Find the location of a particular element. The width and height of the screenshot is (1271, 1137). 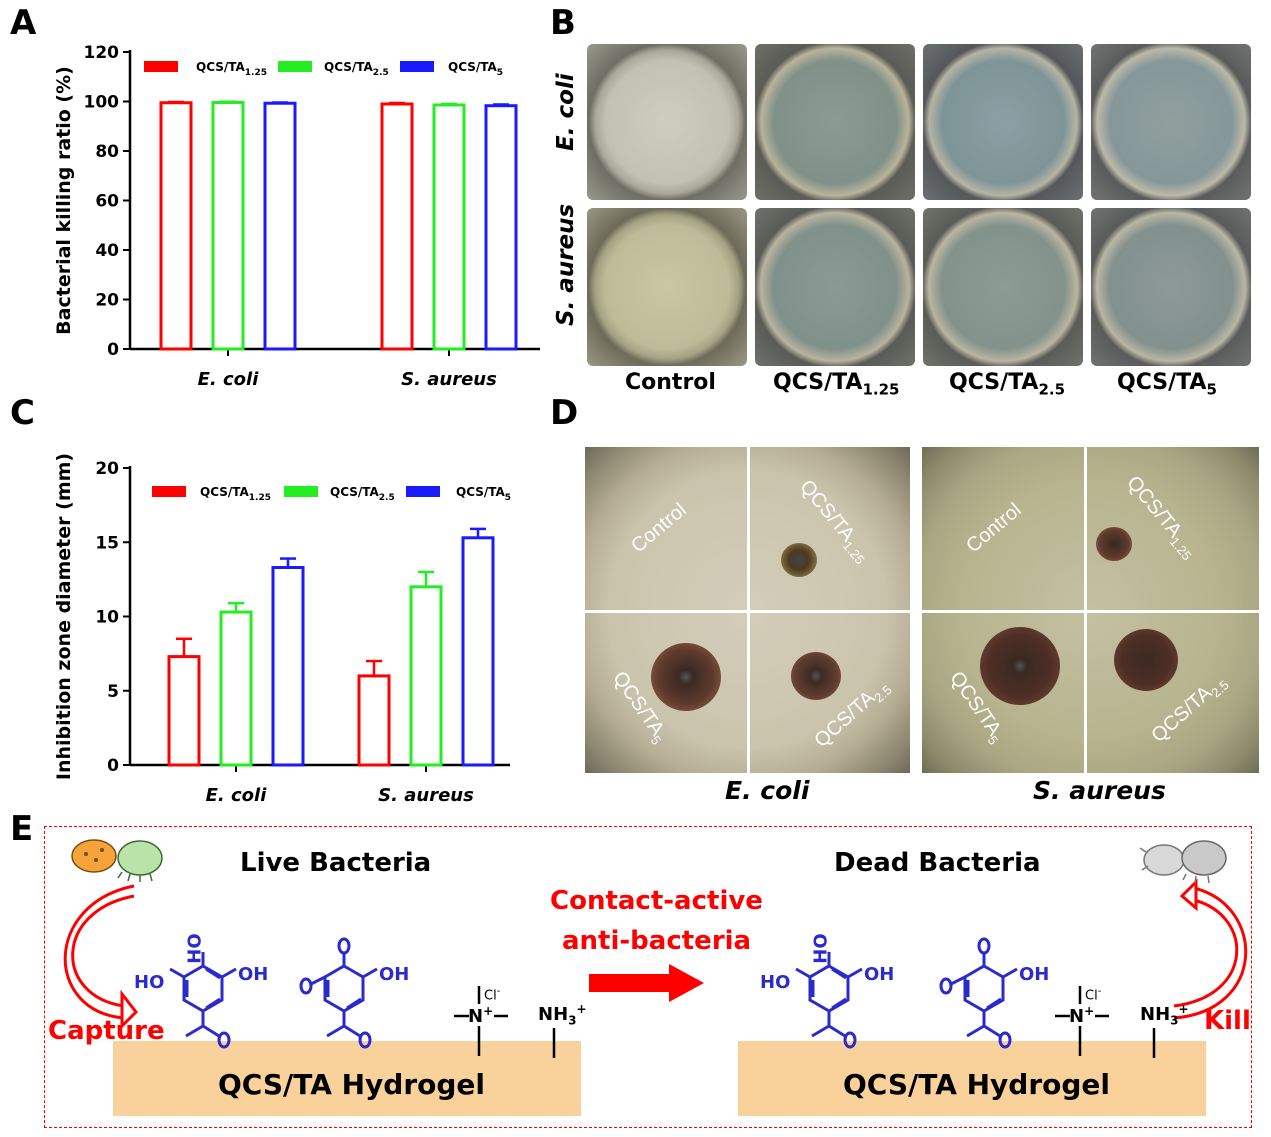

capture-label: Capture is located at coordinates (106, 1031).